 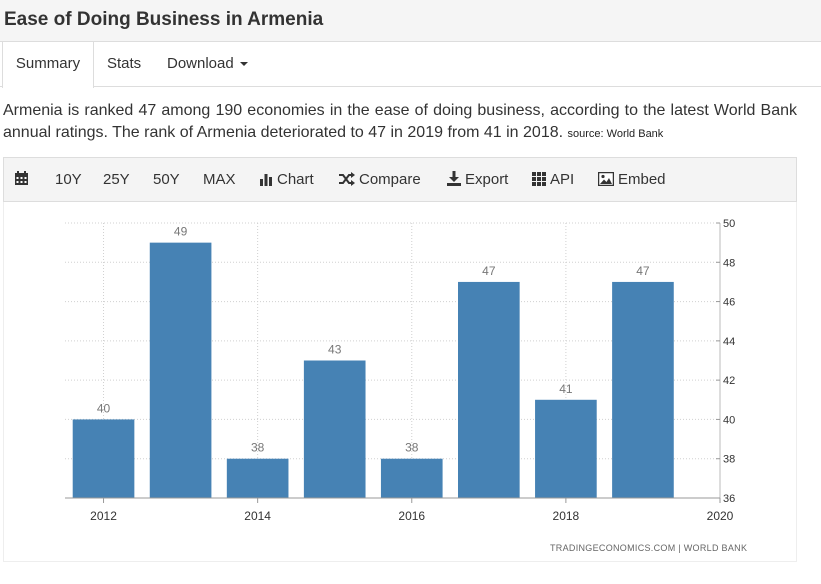 What do you see at coordinates (539, 179) in the screenshot?
I see `grid-icon` at bounding box center [539, 179].